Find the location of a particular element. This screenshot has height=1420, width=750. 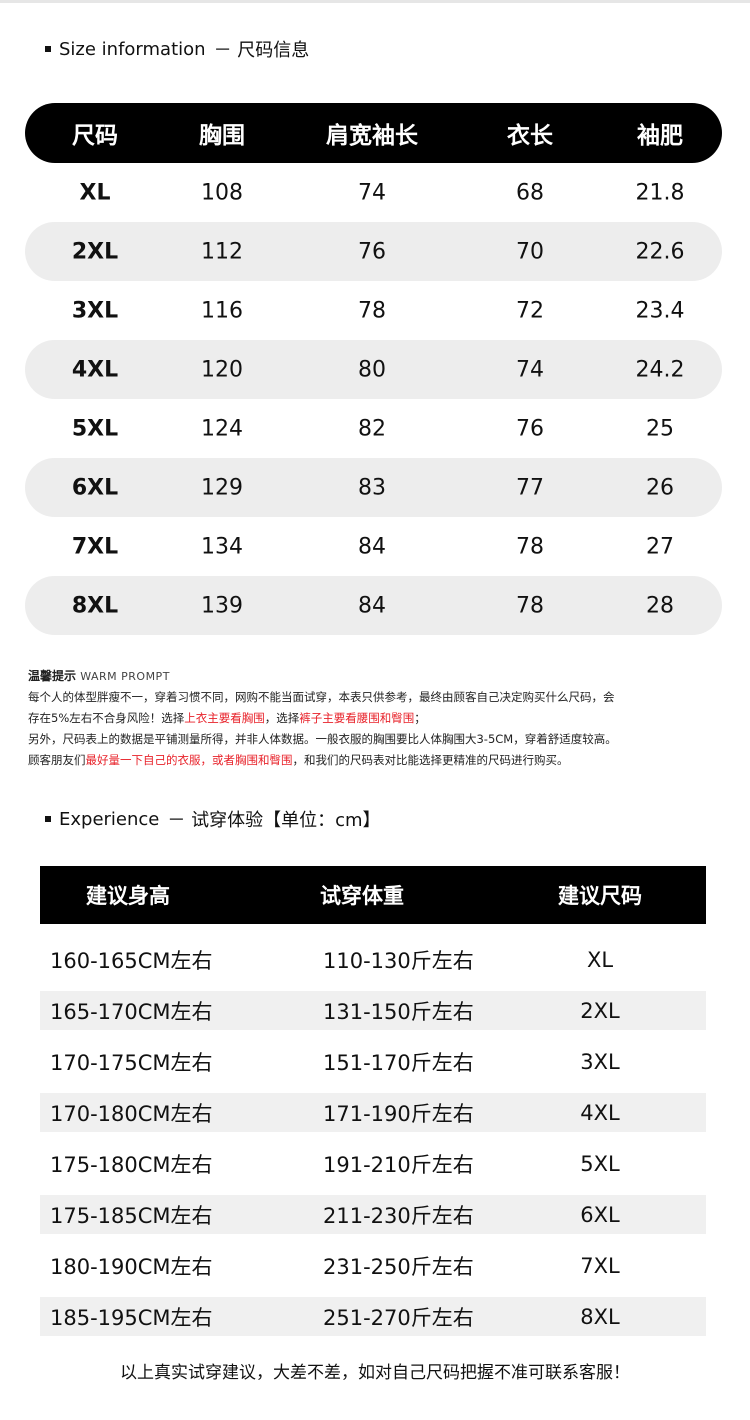

title-cn: － 尺码信息 is located at coordinates (261, 50).